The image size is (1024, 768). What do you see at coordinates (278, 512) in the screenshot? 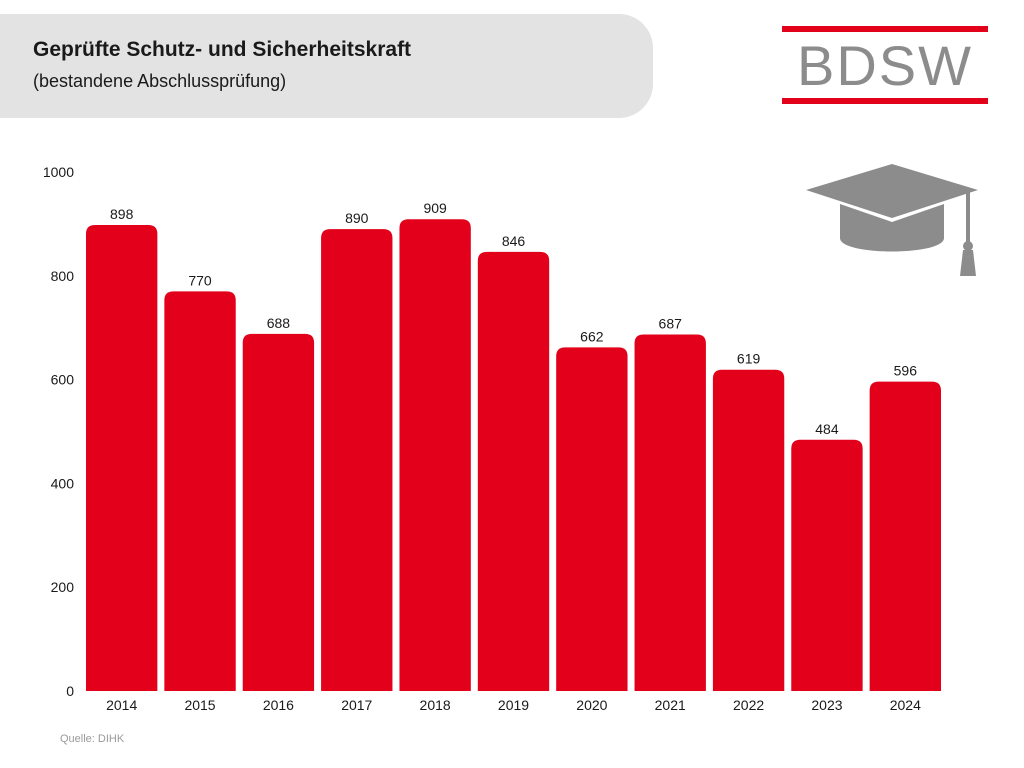
I see `bar-2016` at bounding box center [278, 512].